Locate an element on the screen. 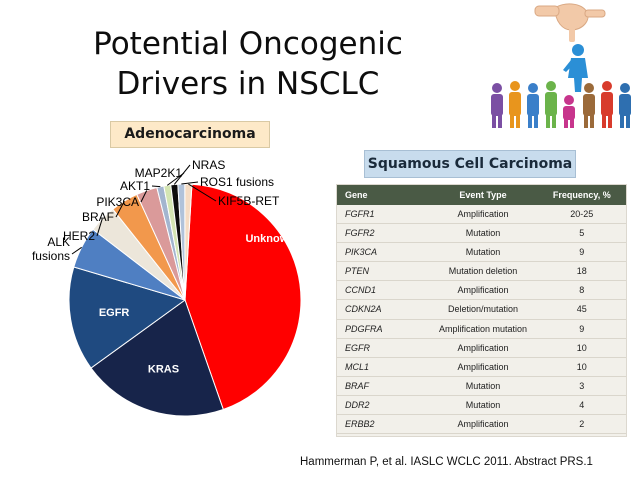 This screenshot has height=479, width=638. header-event-type: Event Type is located at coordinates (483, 195).